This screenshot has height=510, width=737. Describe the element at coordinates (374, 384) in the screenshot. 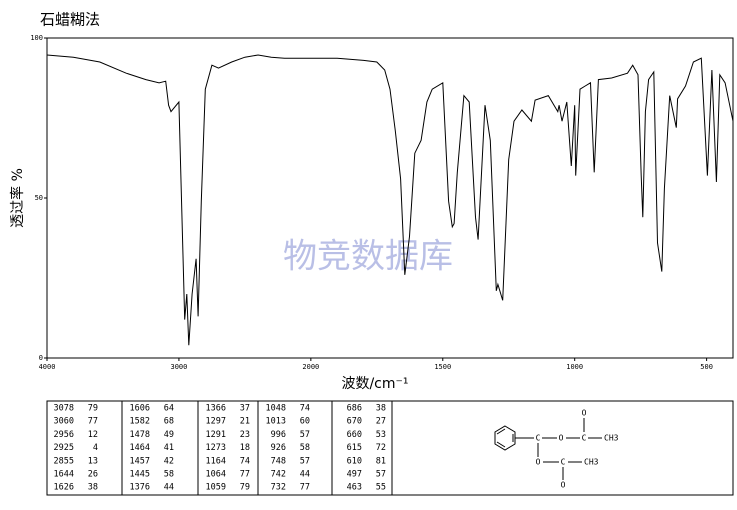

I see `x-axis-label: 波数/cm⁻¹` at that location.